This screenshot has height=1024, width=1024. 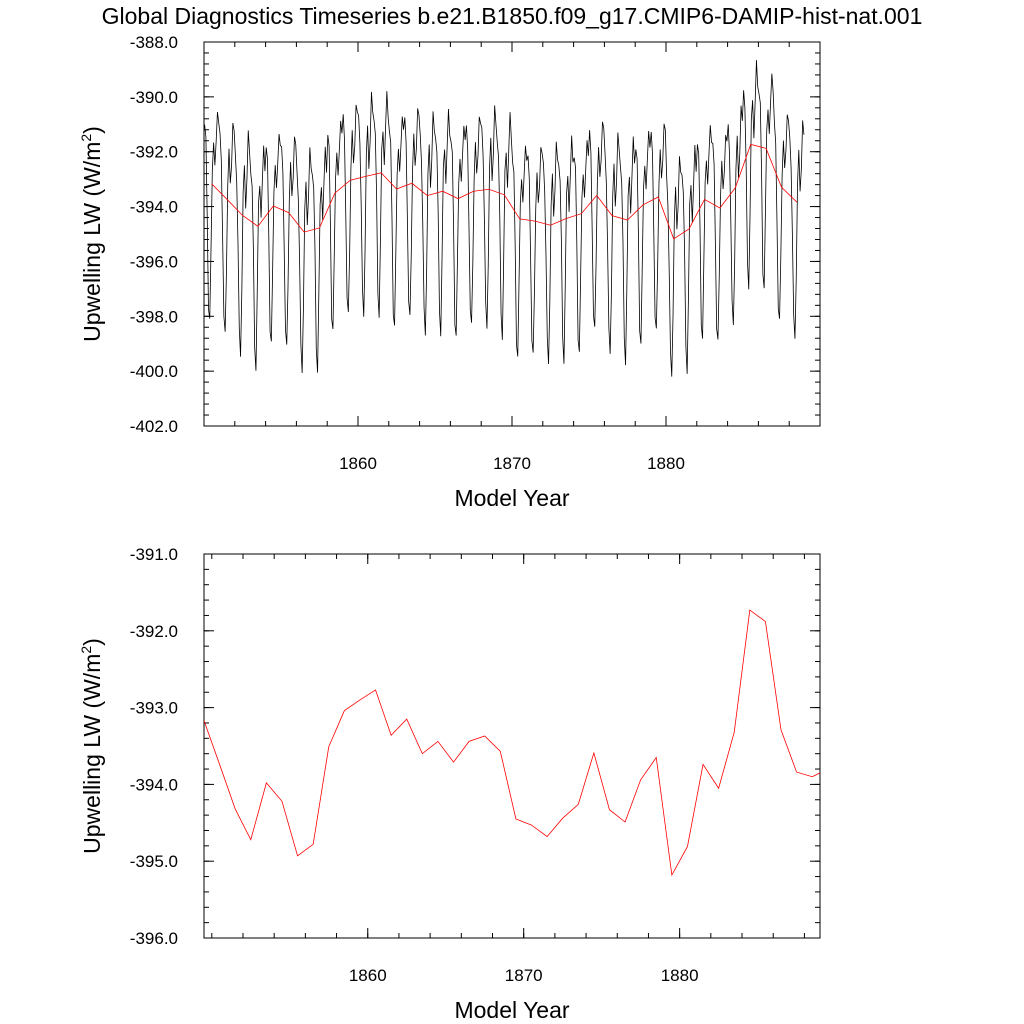 What do you see at coordinates (154, 316) in the screenshot?
I see `y-tick-label: -398.0` at bounding box center [154, 316].